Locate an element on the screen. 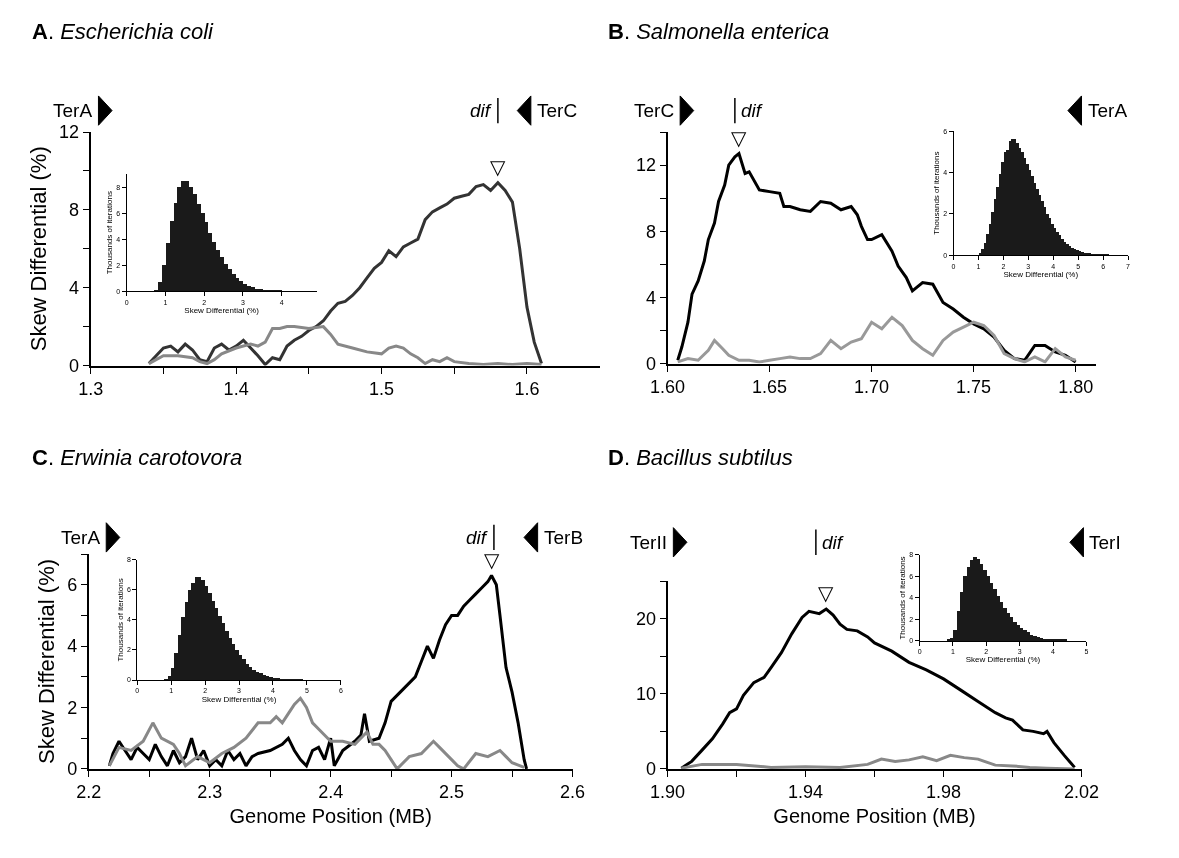 The width and height of the screenshot is (1179, 858). x-tick-label: 1.5 is located at coordinates (382, 389).